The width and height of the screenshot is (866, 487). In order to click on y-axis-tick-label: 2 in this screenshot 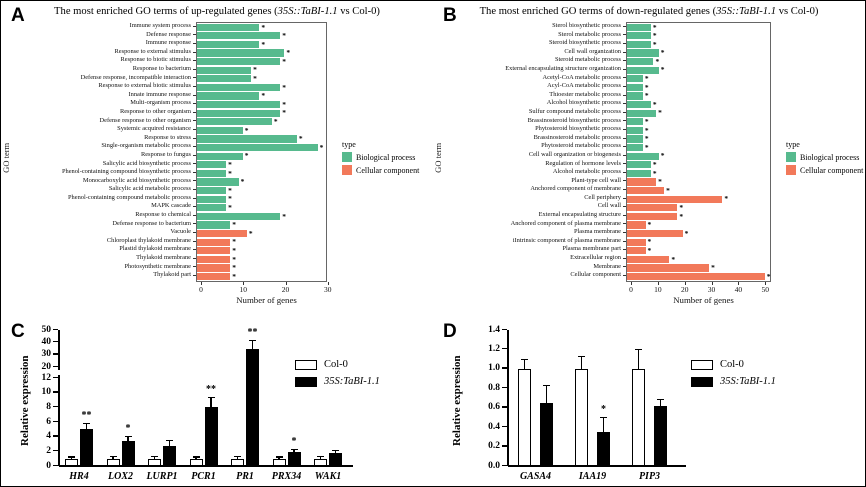, I will do `click(48, 450)`.